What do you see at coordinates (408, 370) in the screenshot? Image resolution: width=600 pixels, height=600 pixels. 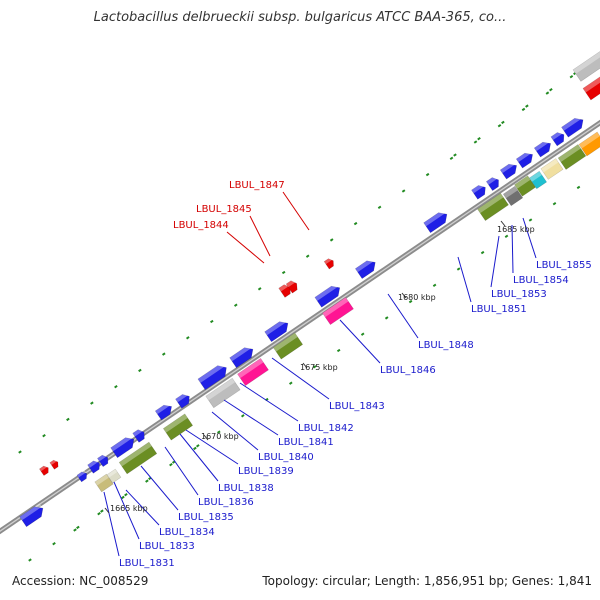 I see `gene-label: LBUL_1846` at bounding box center [408, 370].